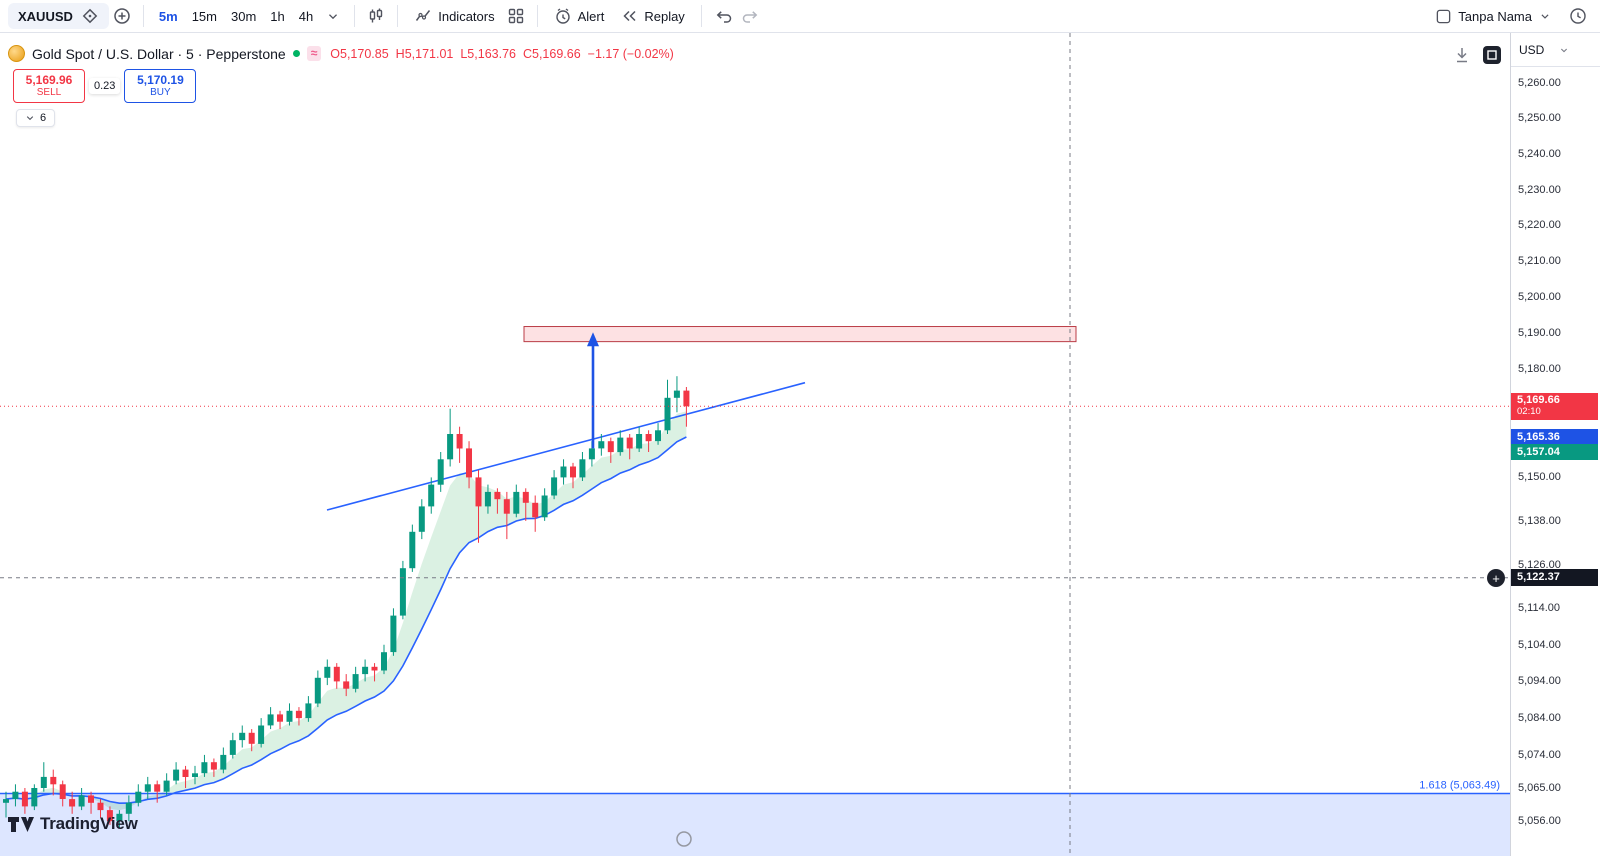 Image resolution: width=1600 pixels, height=856 pixels. Describe the element at coordinates (160, 86) in the screenshot. I see `buy-button: 5,170.19 BUY` at that location.